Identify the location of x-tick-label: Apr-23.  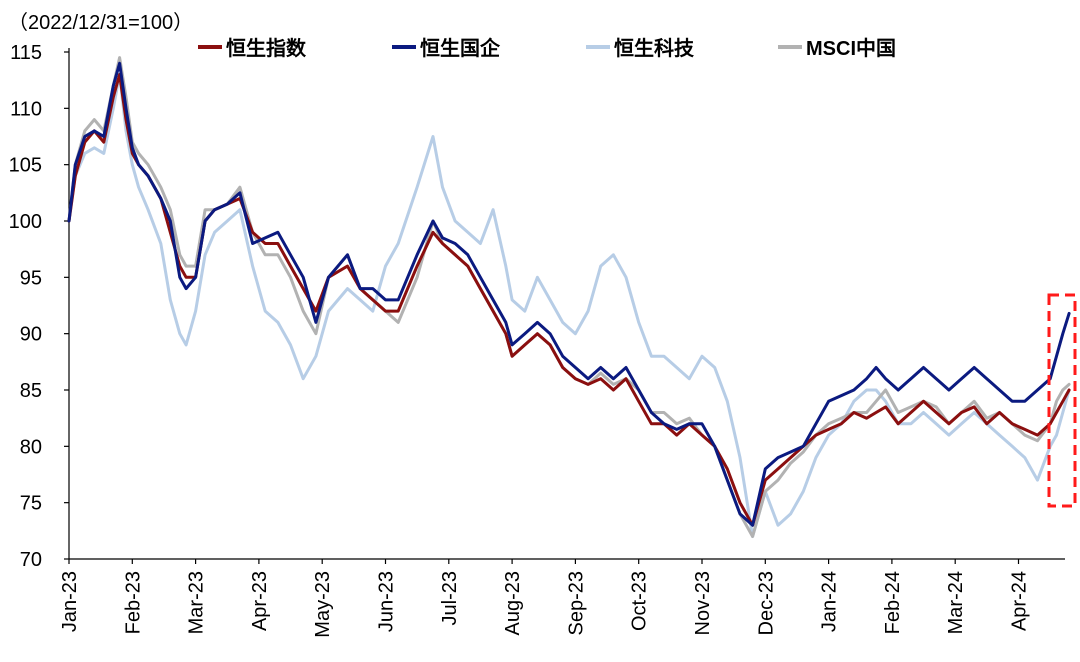
(260, 601).